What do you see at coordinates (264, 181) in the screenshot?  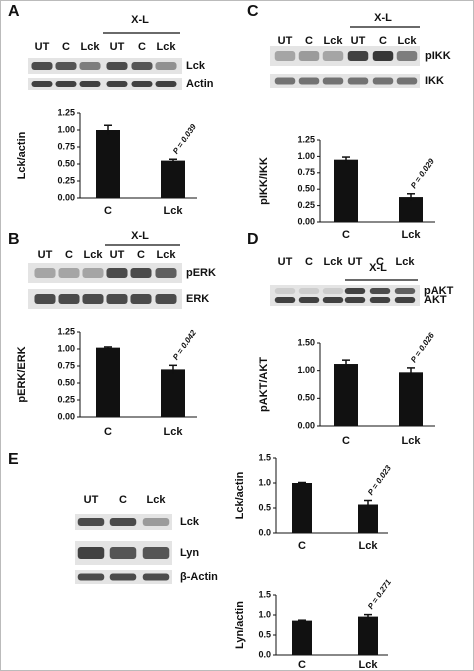 I see `y-axis-label: pIKK/IKK` at bounding box center [264, 181].